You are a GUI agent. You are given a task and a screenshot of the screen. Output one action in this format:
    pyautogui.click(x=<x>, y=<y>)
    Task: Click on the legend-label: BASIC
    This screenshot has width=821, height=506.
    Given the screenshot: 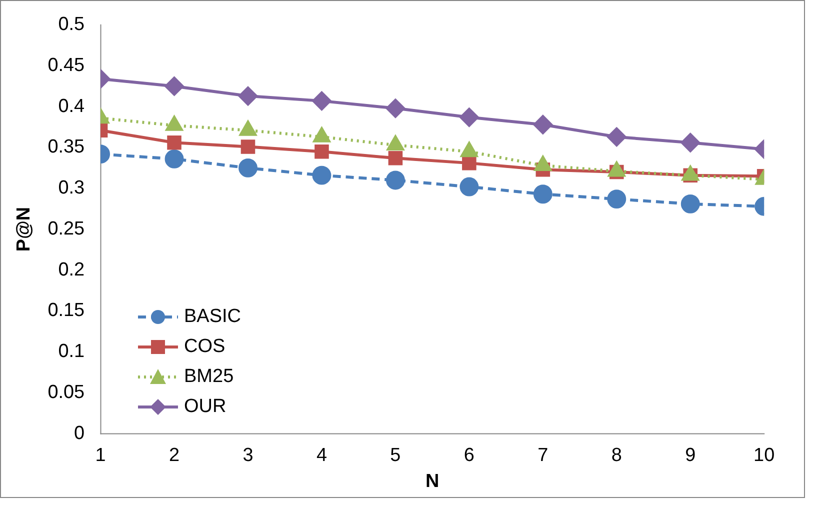 What is the action you would take?
    pyautogui.click(x=213, y=317)
    